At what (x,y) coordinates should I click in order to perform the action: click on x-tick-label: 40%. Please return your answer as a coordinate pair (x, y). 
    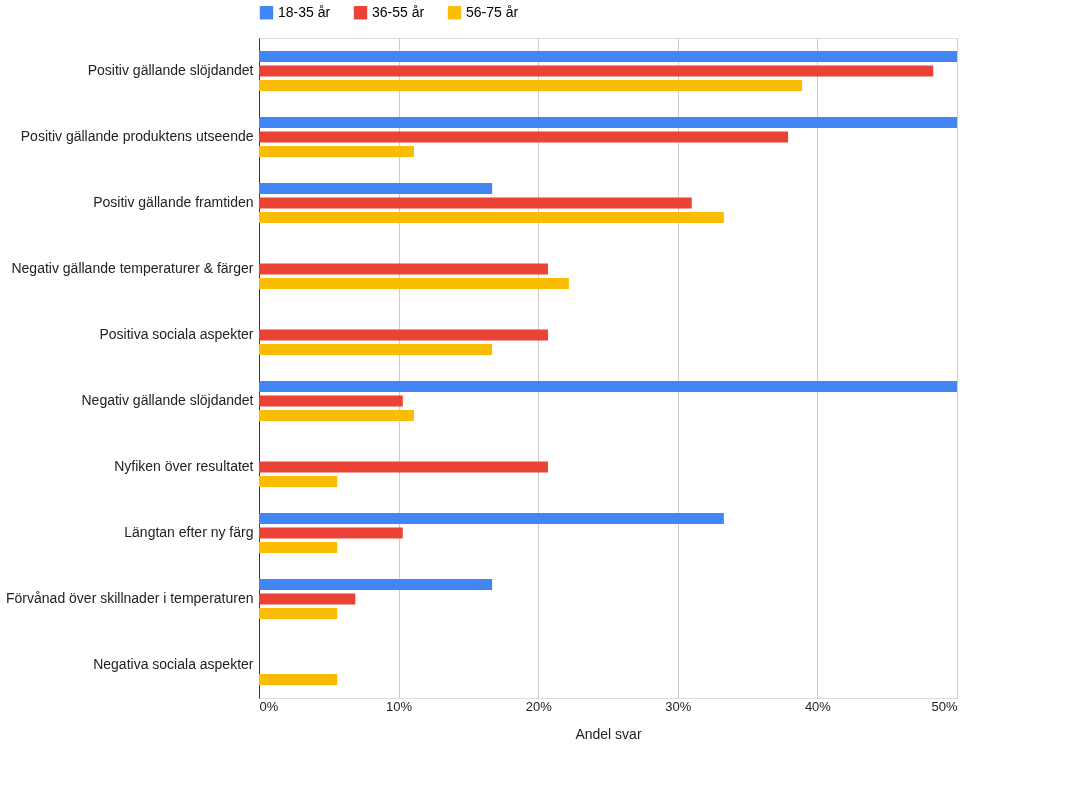
    Looking at the image, I should click on (818, 706).